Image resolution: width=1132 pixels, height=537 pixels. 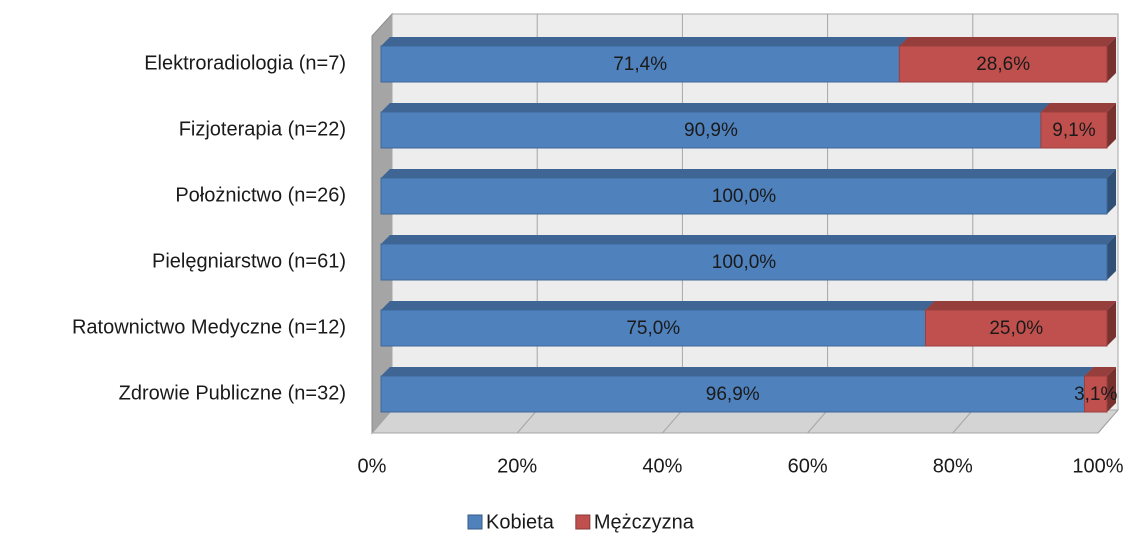 I want to click on data-label: 9,1%, so click(x=1073, y=130).